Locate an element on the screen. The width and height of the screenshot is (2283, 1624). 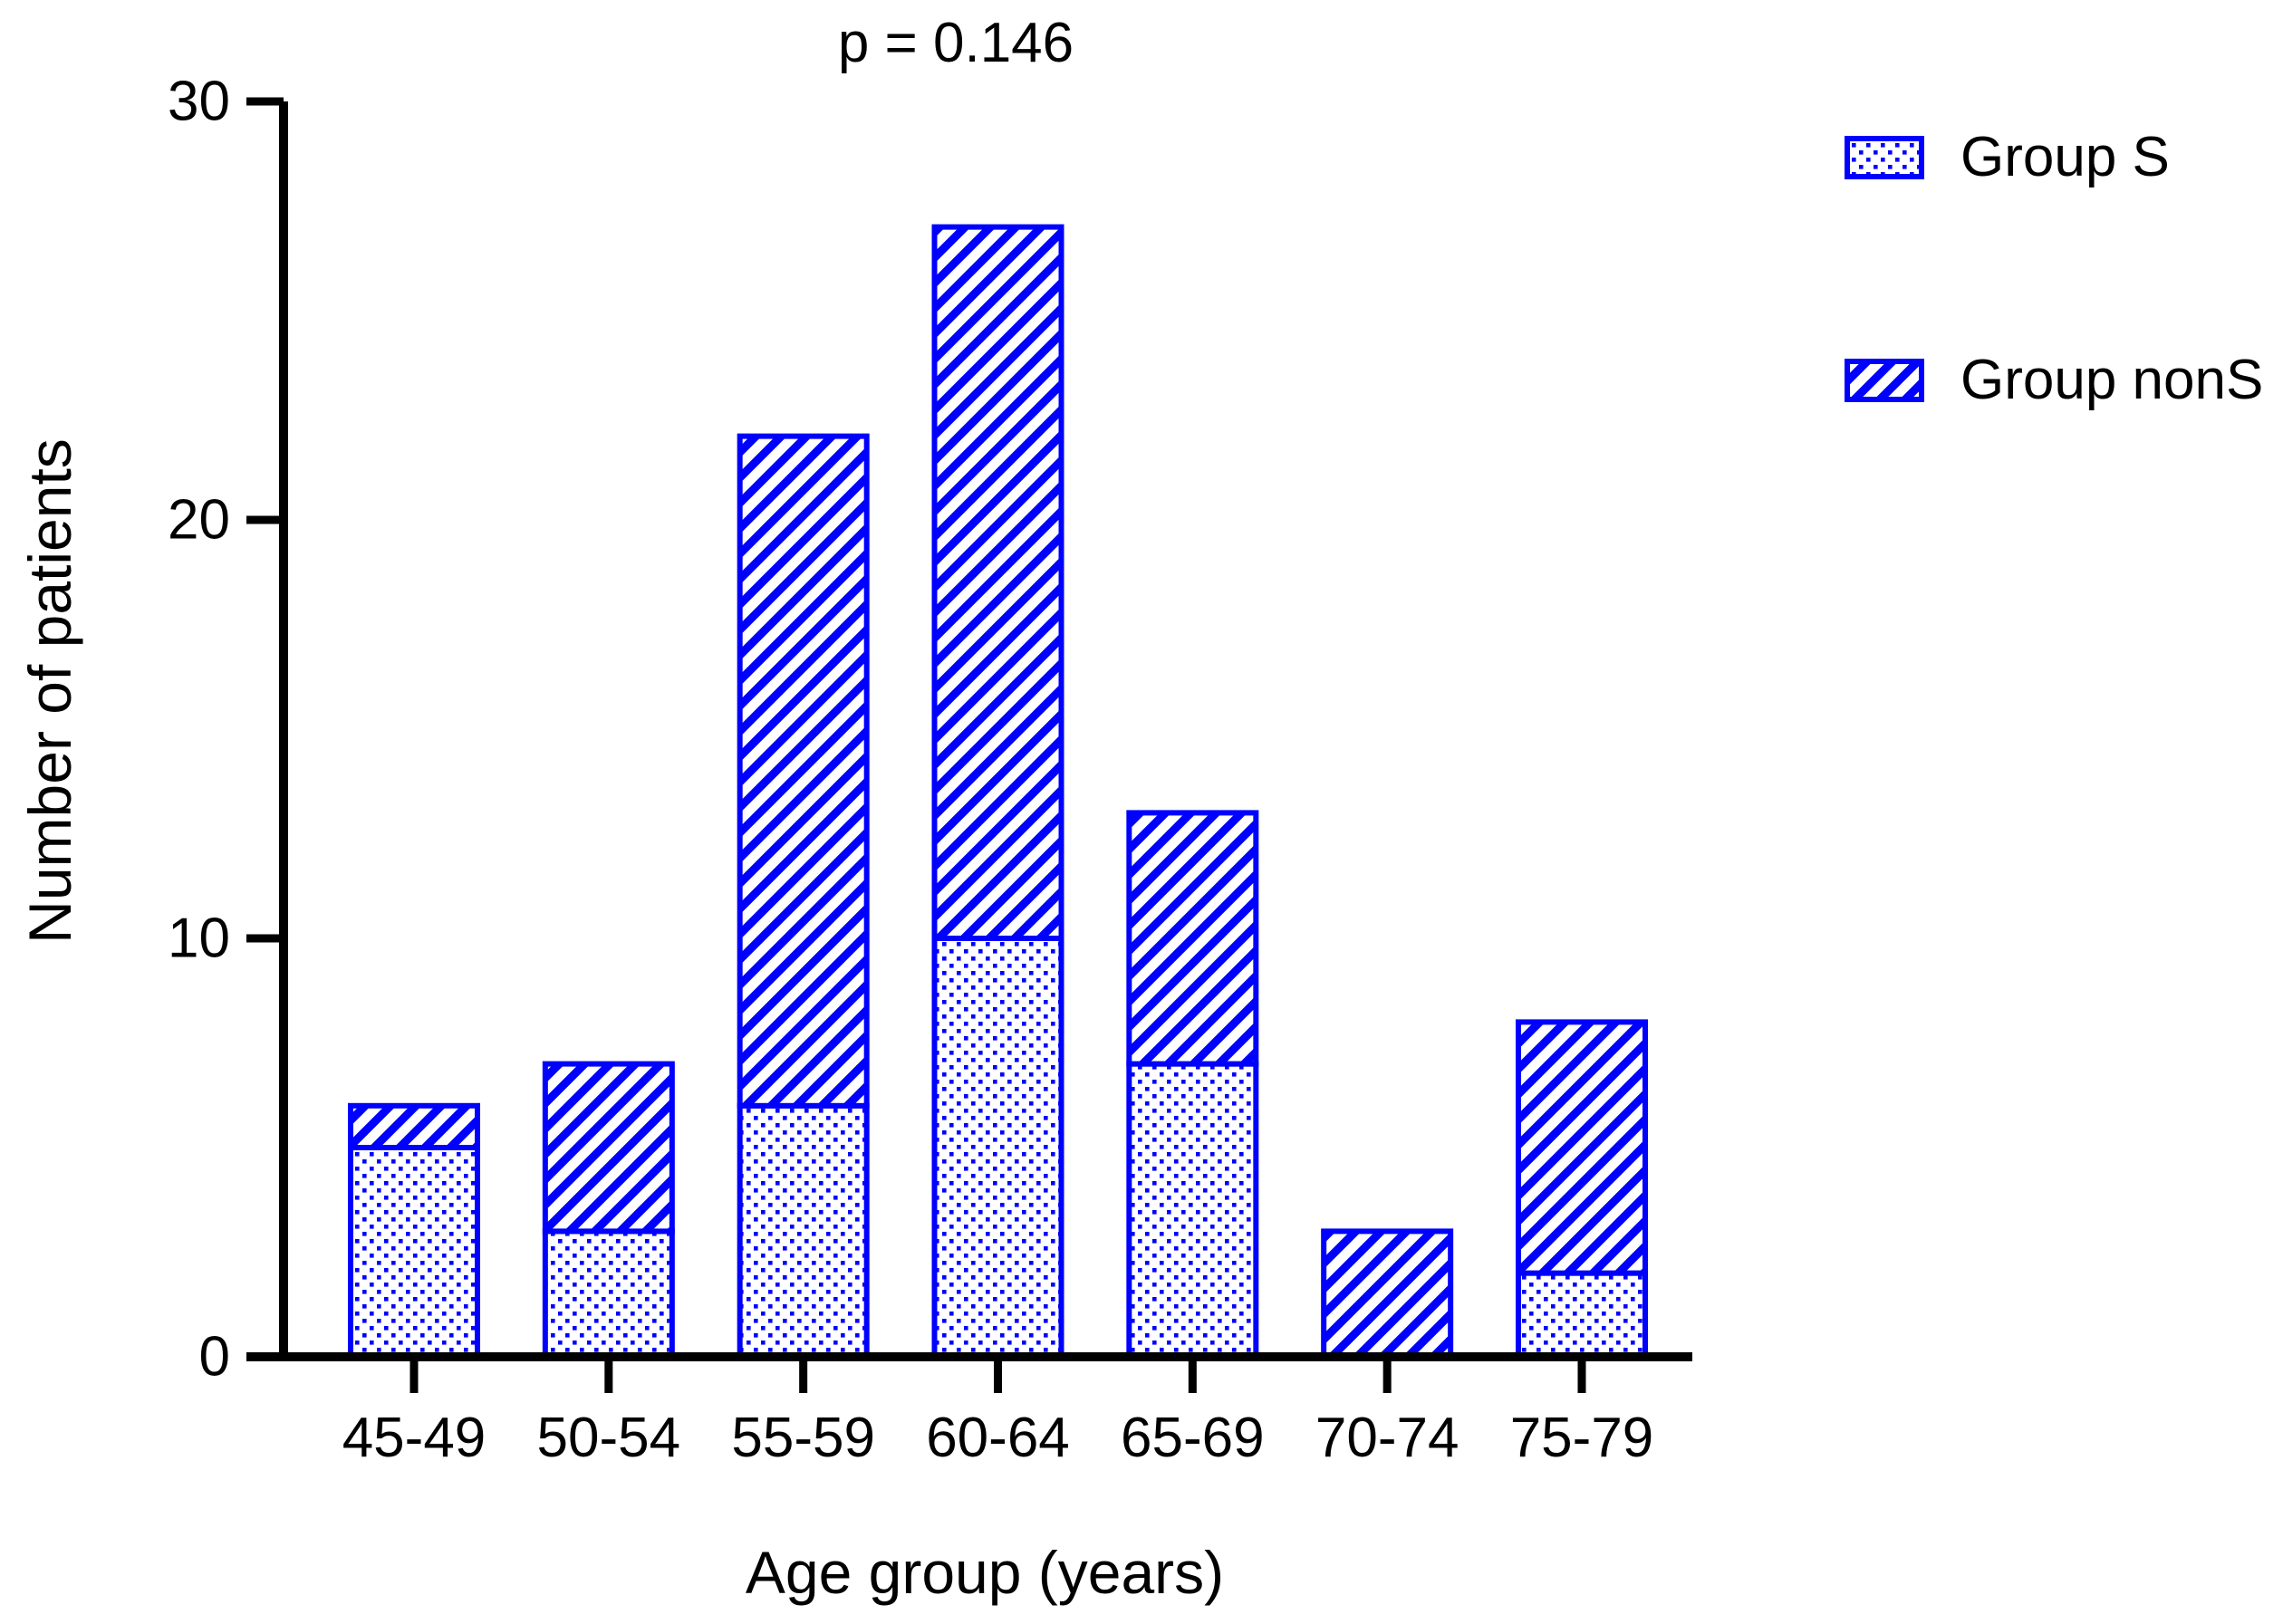
bar-segment-55-59-group-nons is located at coordinates (803, 771).